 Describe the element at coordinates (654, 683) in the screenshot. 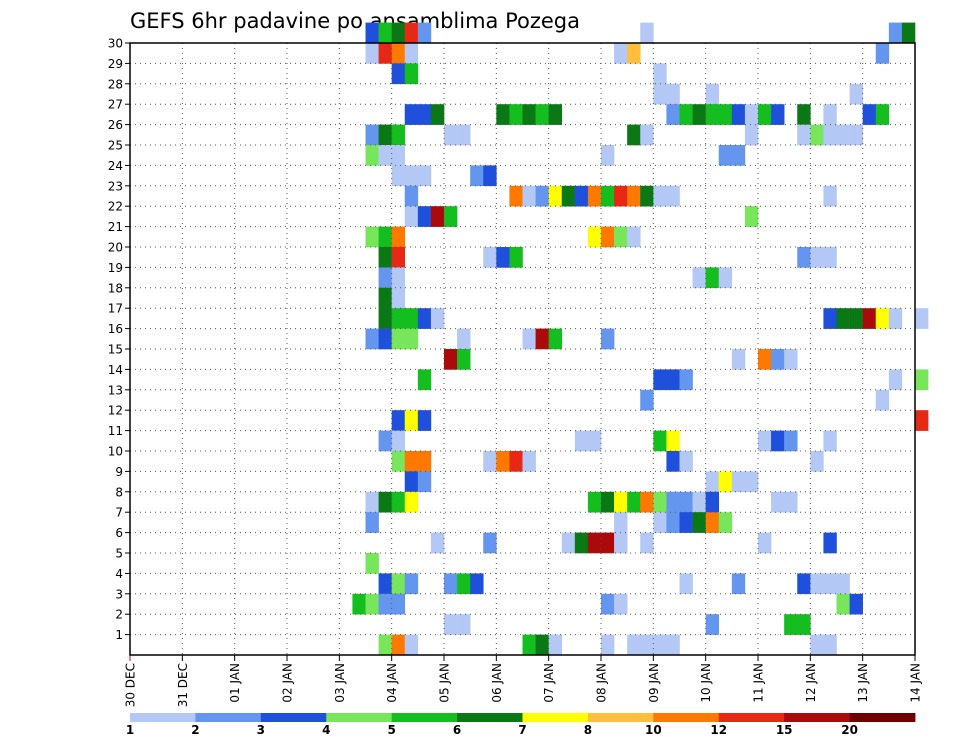

I see `x-tick-label: 09 JAN` at that location.